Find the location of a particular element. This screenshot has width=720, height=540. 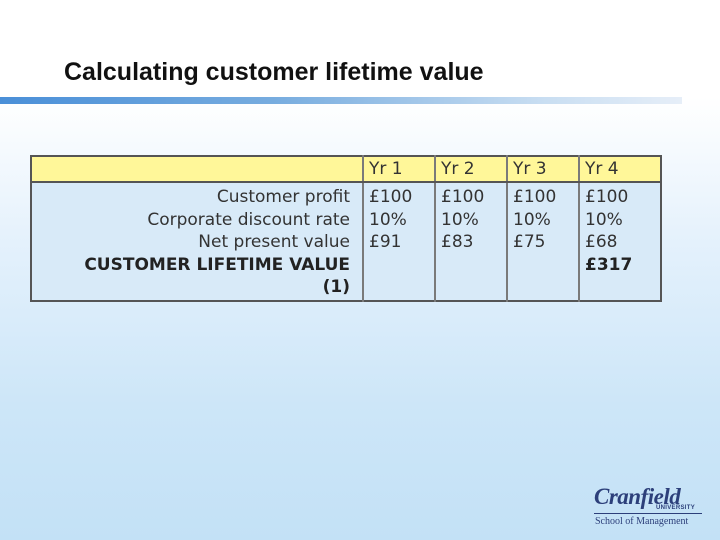

label-discount-rate: Corporate discount rate is located at coordinates (248, 219).